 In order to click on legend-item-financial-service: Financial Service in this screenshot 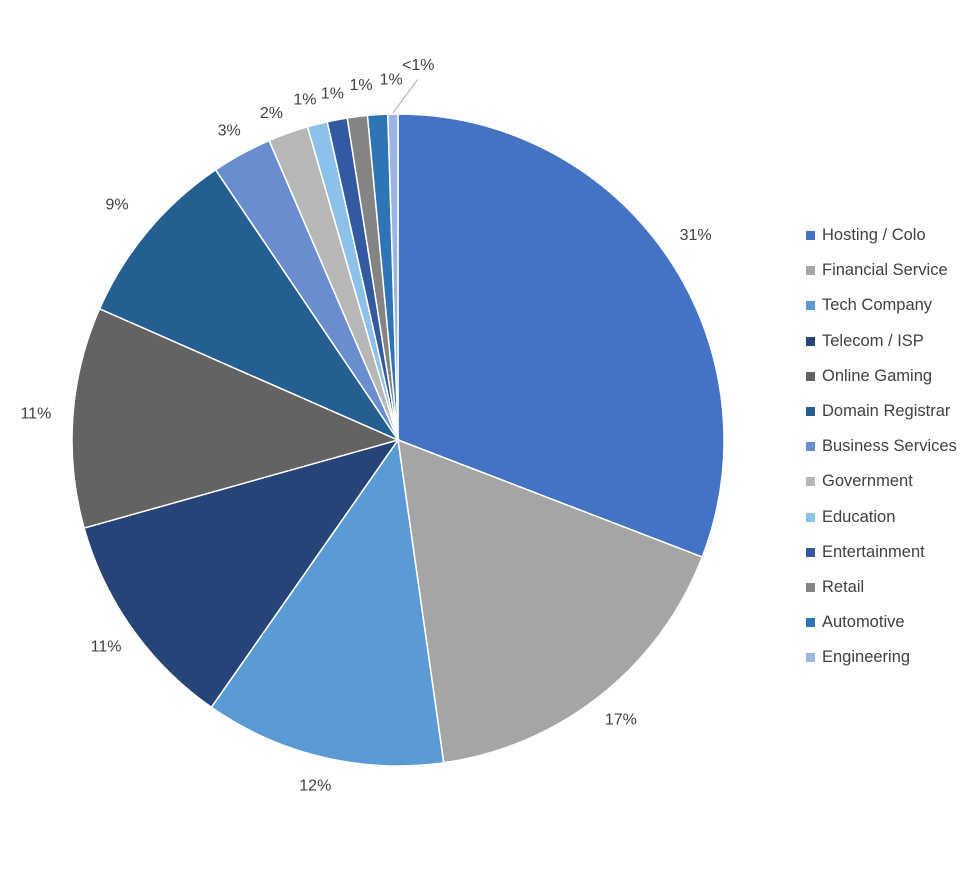, I will do `click(890, 270)`.